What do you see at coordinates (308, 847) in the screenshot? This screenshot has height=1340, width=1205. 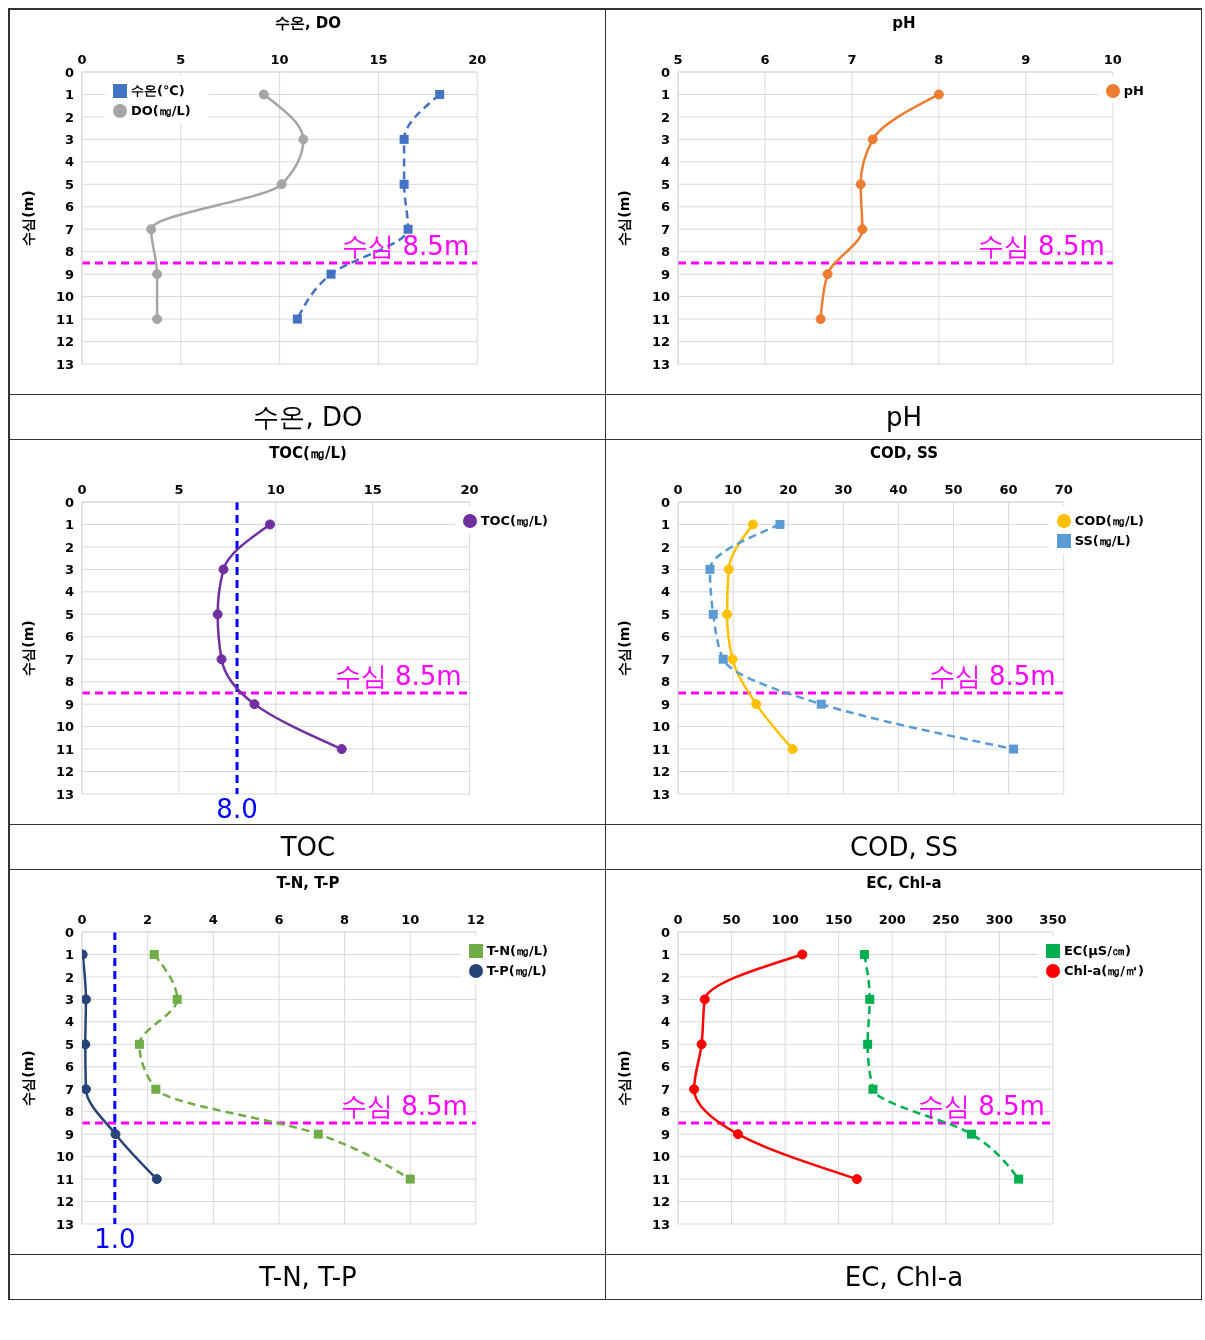 I see `text: TOC` at bounding box center [308, 847].